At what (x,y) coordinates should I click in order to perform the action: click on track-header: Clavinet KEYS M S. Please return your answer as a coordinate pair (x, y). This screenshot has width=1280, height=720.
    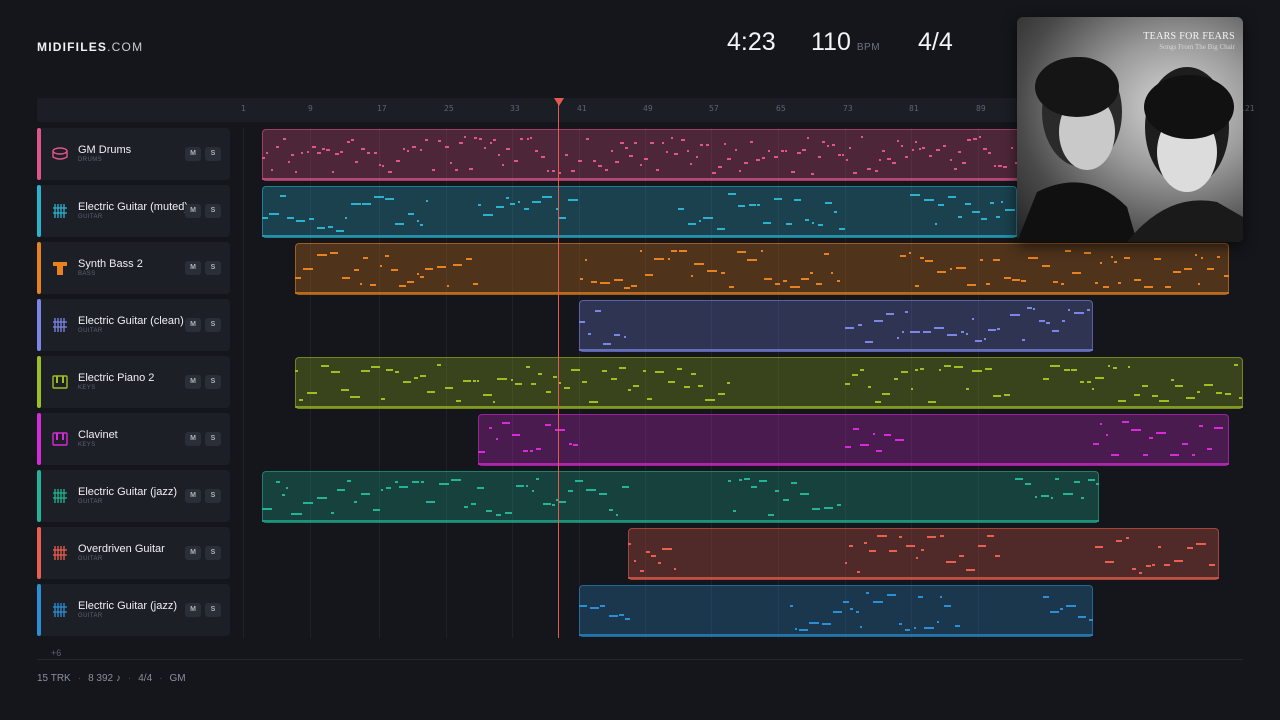
    Looking at the image, I should click on (133, 439).